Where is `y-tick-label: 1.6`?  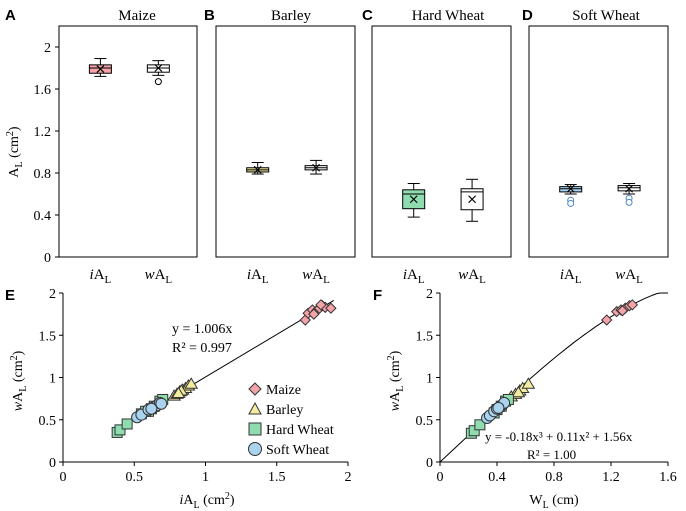
y-tick-label: 1.6 is located at coordinates (43, 90).